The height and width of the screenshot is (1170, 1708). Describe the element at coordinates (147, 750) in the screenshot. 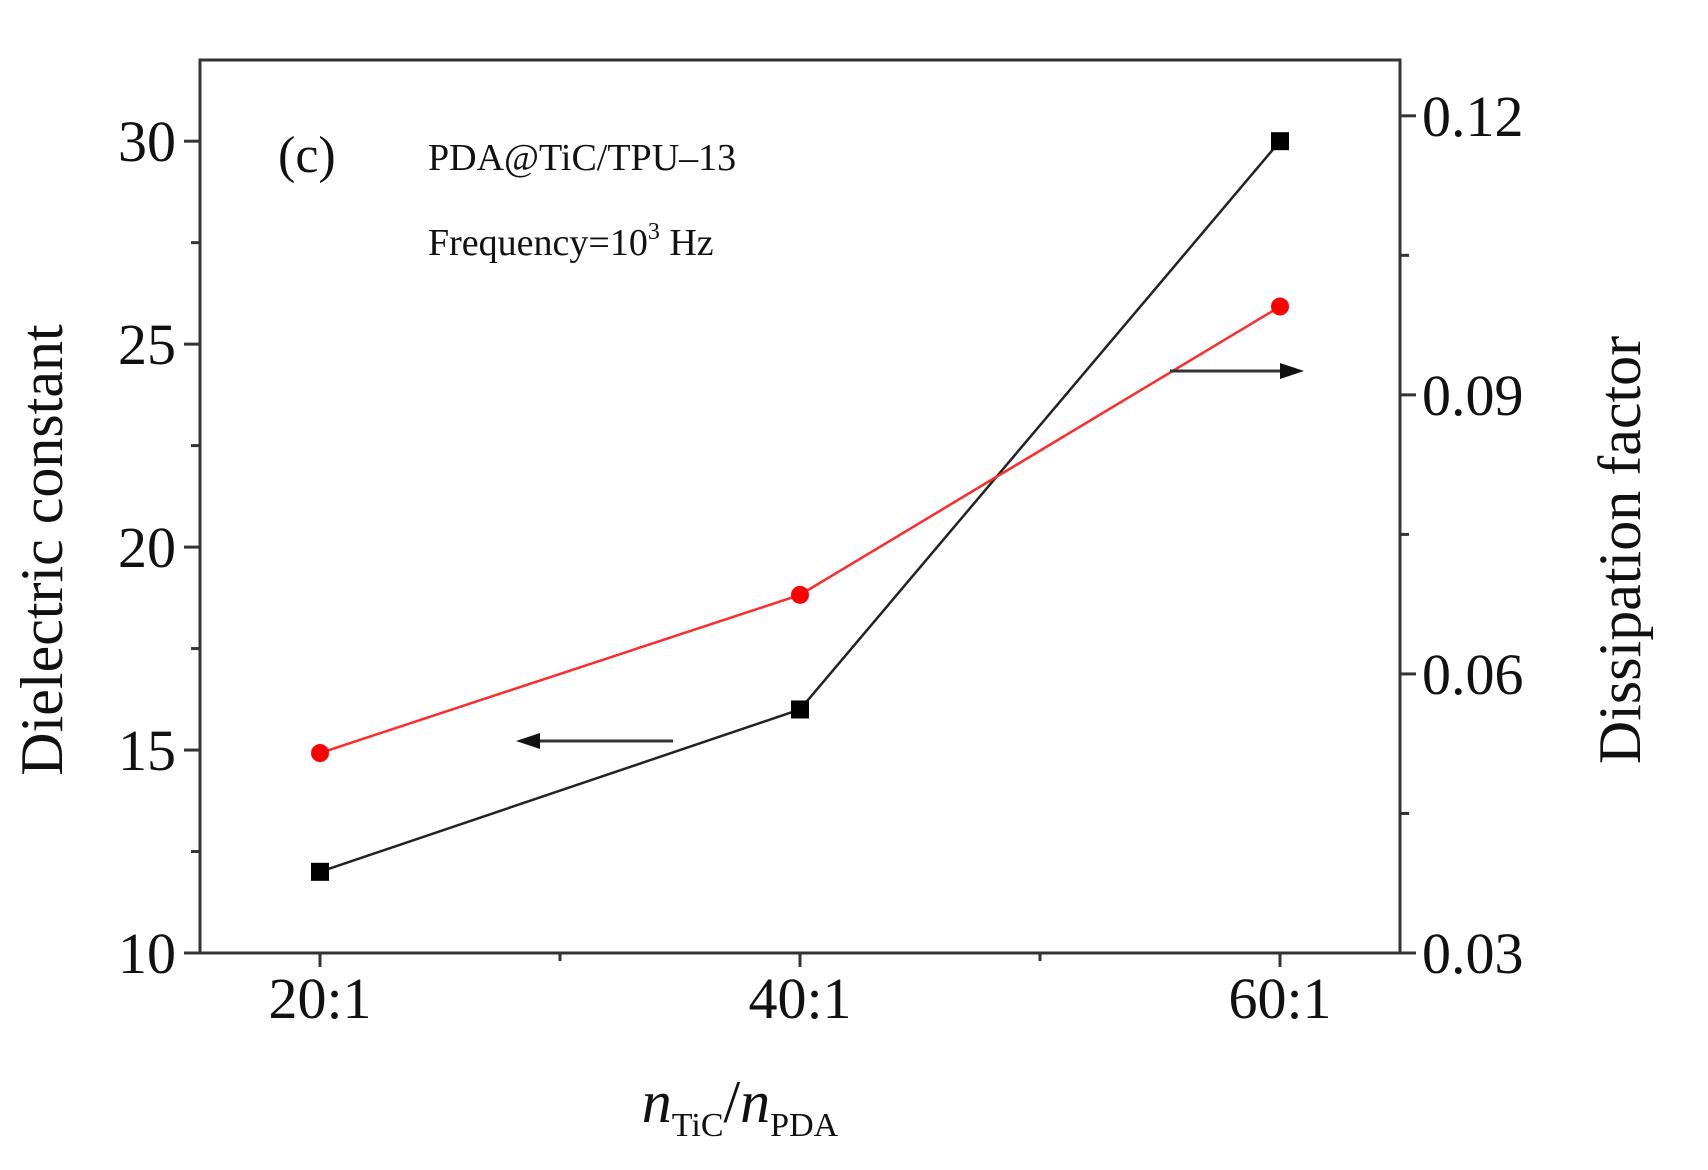

I see `left-tick-label: 15` at that location.